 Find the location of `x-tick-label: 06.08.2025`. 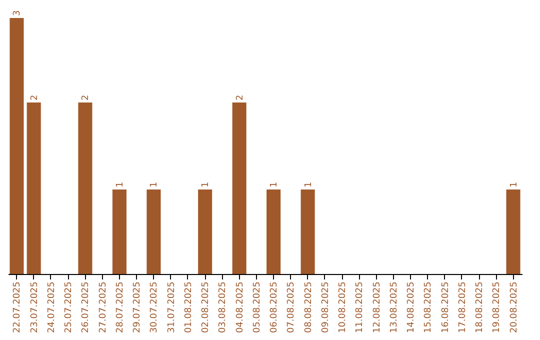

x-tick-label: 06.08.2025 is located at coordinates (275, 308).